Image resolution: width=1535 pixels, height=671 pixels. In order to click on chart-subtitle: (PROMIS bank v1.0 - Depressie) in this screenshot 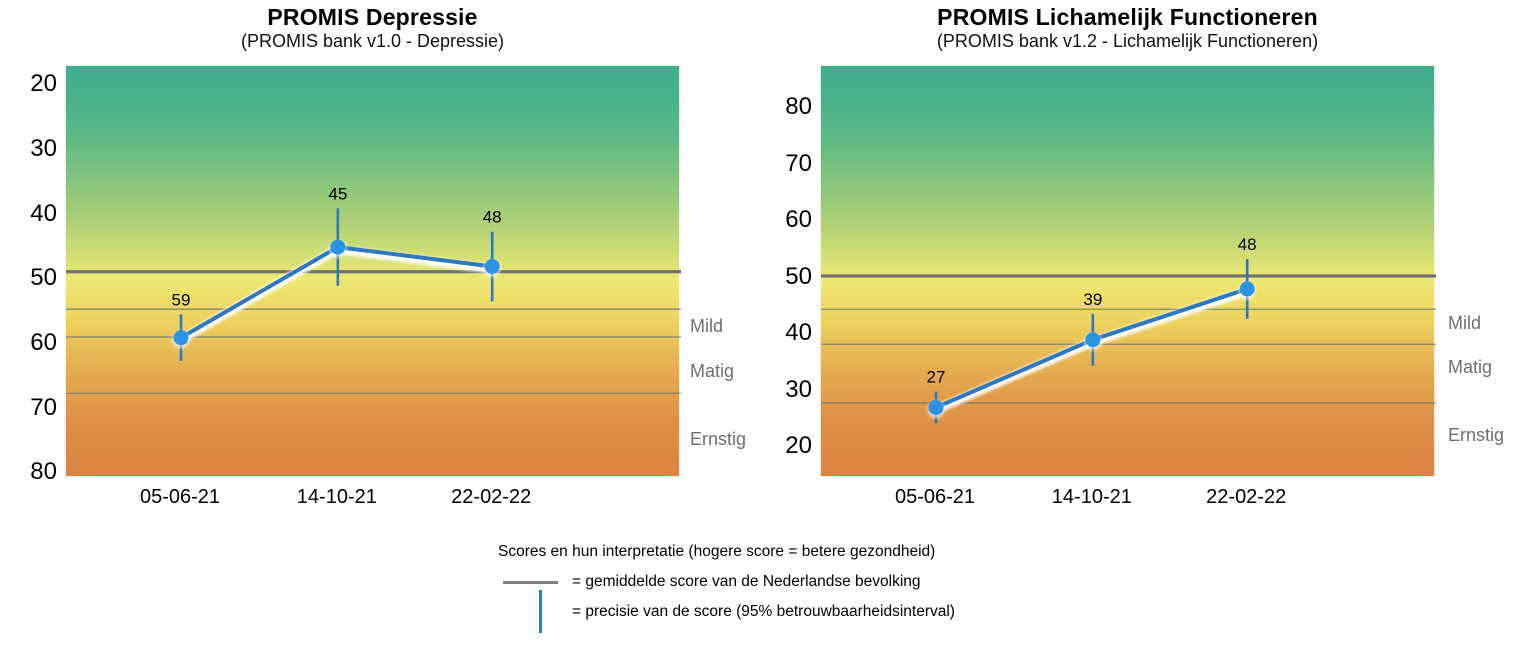, I will do `click(372, 41)`.